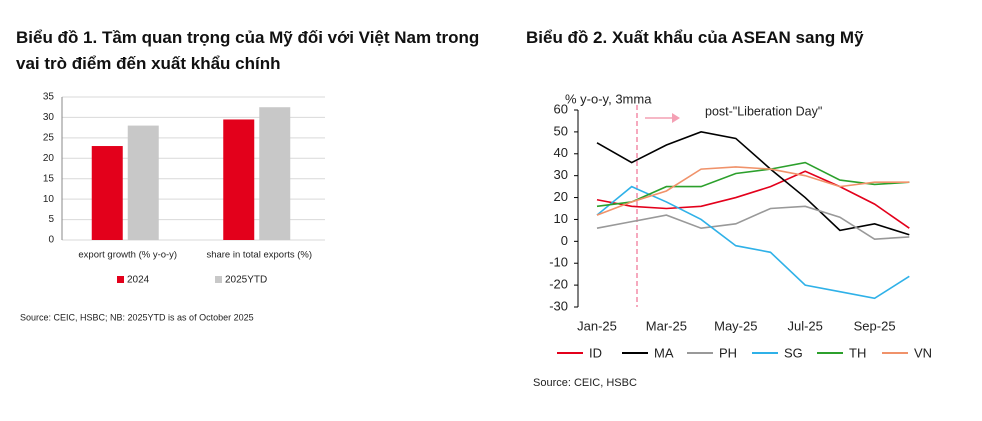  What do you see at coordinates (49, 97) in the screenshot?
I see `y-tick-label: 35` at bounding box center [49, 97].